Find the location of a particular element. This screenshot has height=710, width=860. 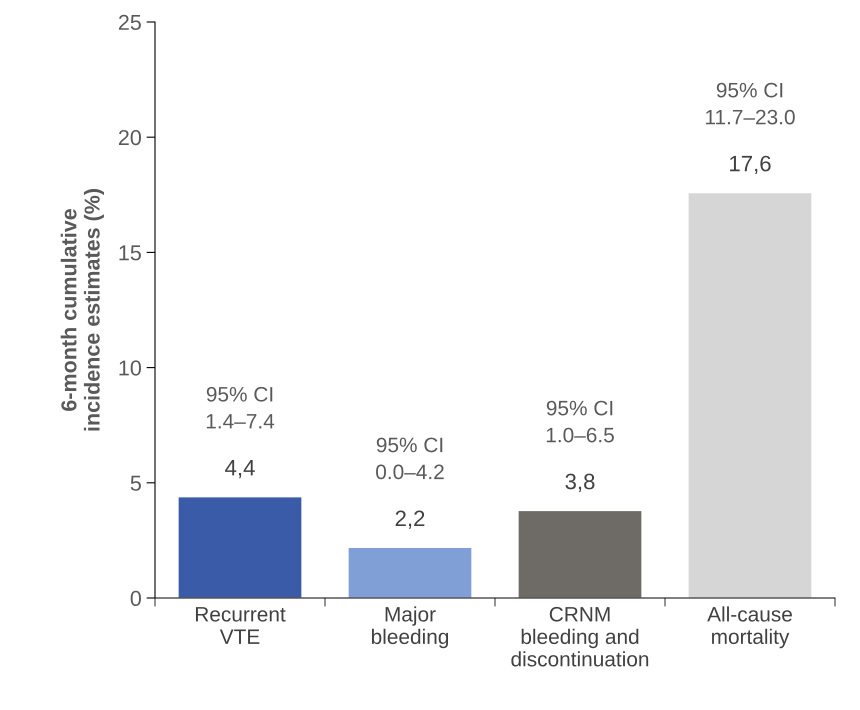

data-label: 4,4 is located at coordinates (240, 469).